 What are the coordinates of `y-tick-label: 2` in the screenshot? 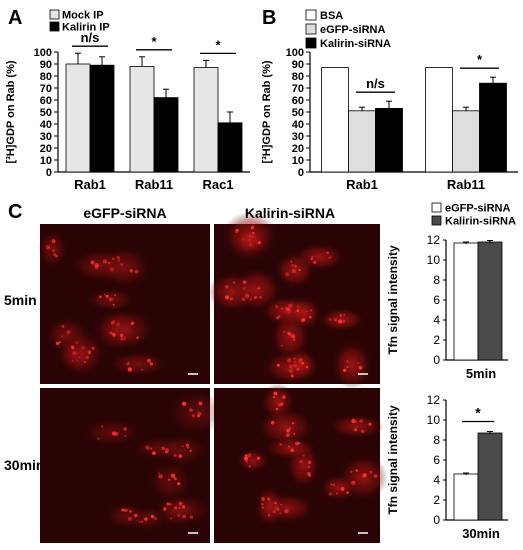 It's located at (436, 340).